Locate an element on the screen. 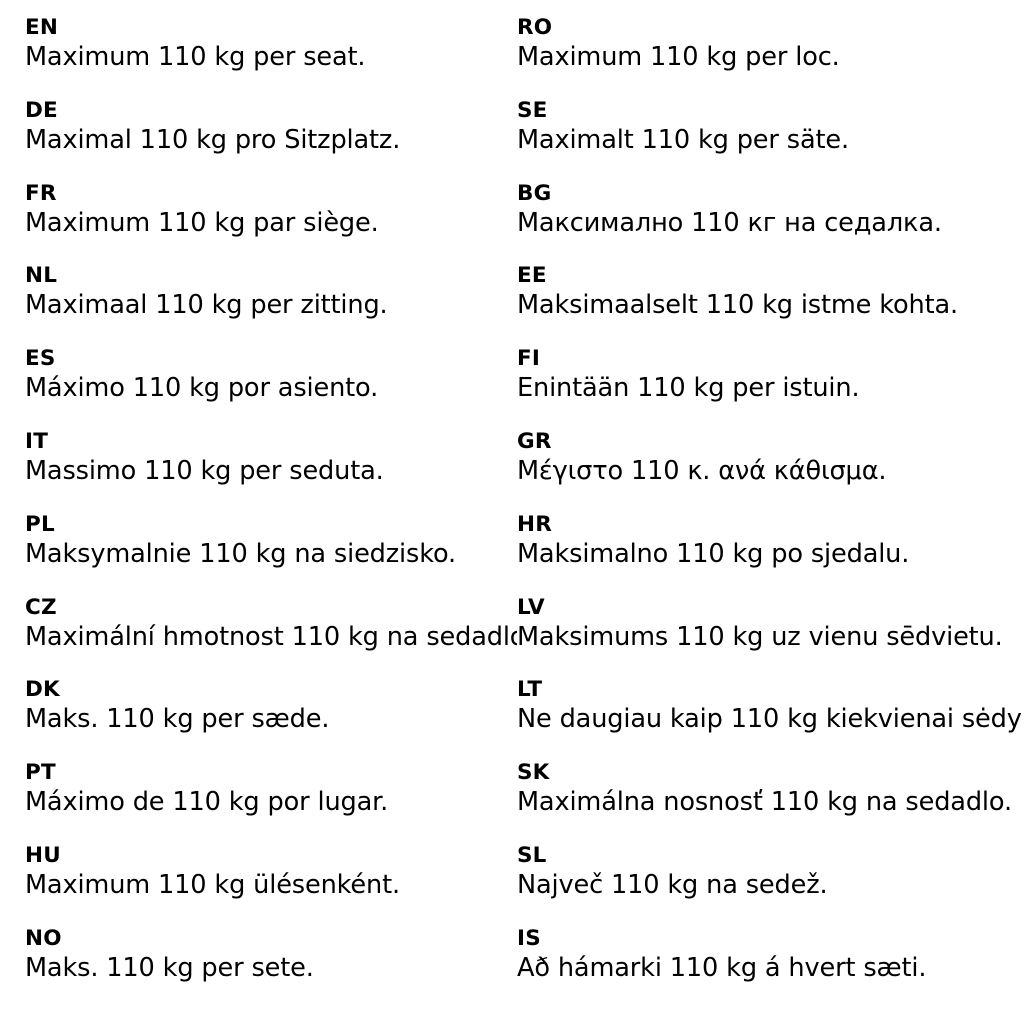 This screenshot has width=1024, height=1024. language-code: PL is located at coordinates (40, 524).